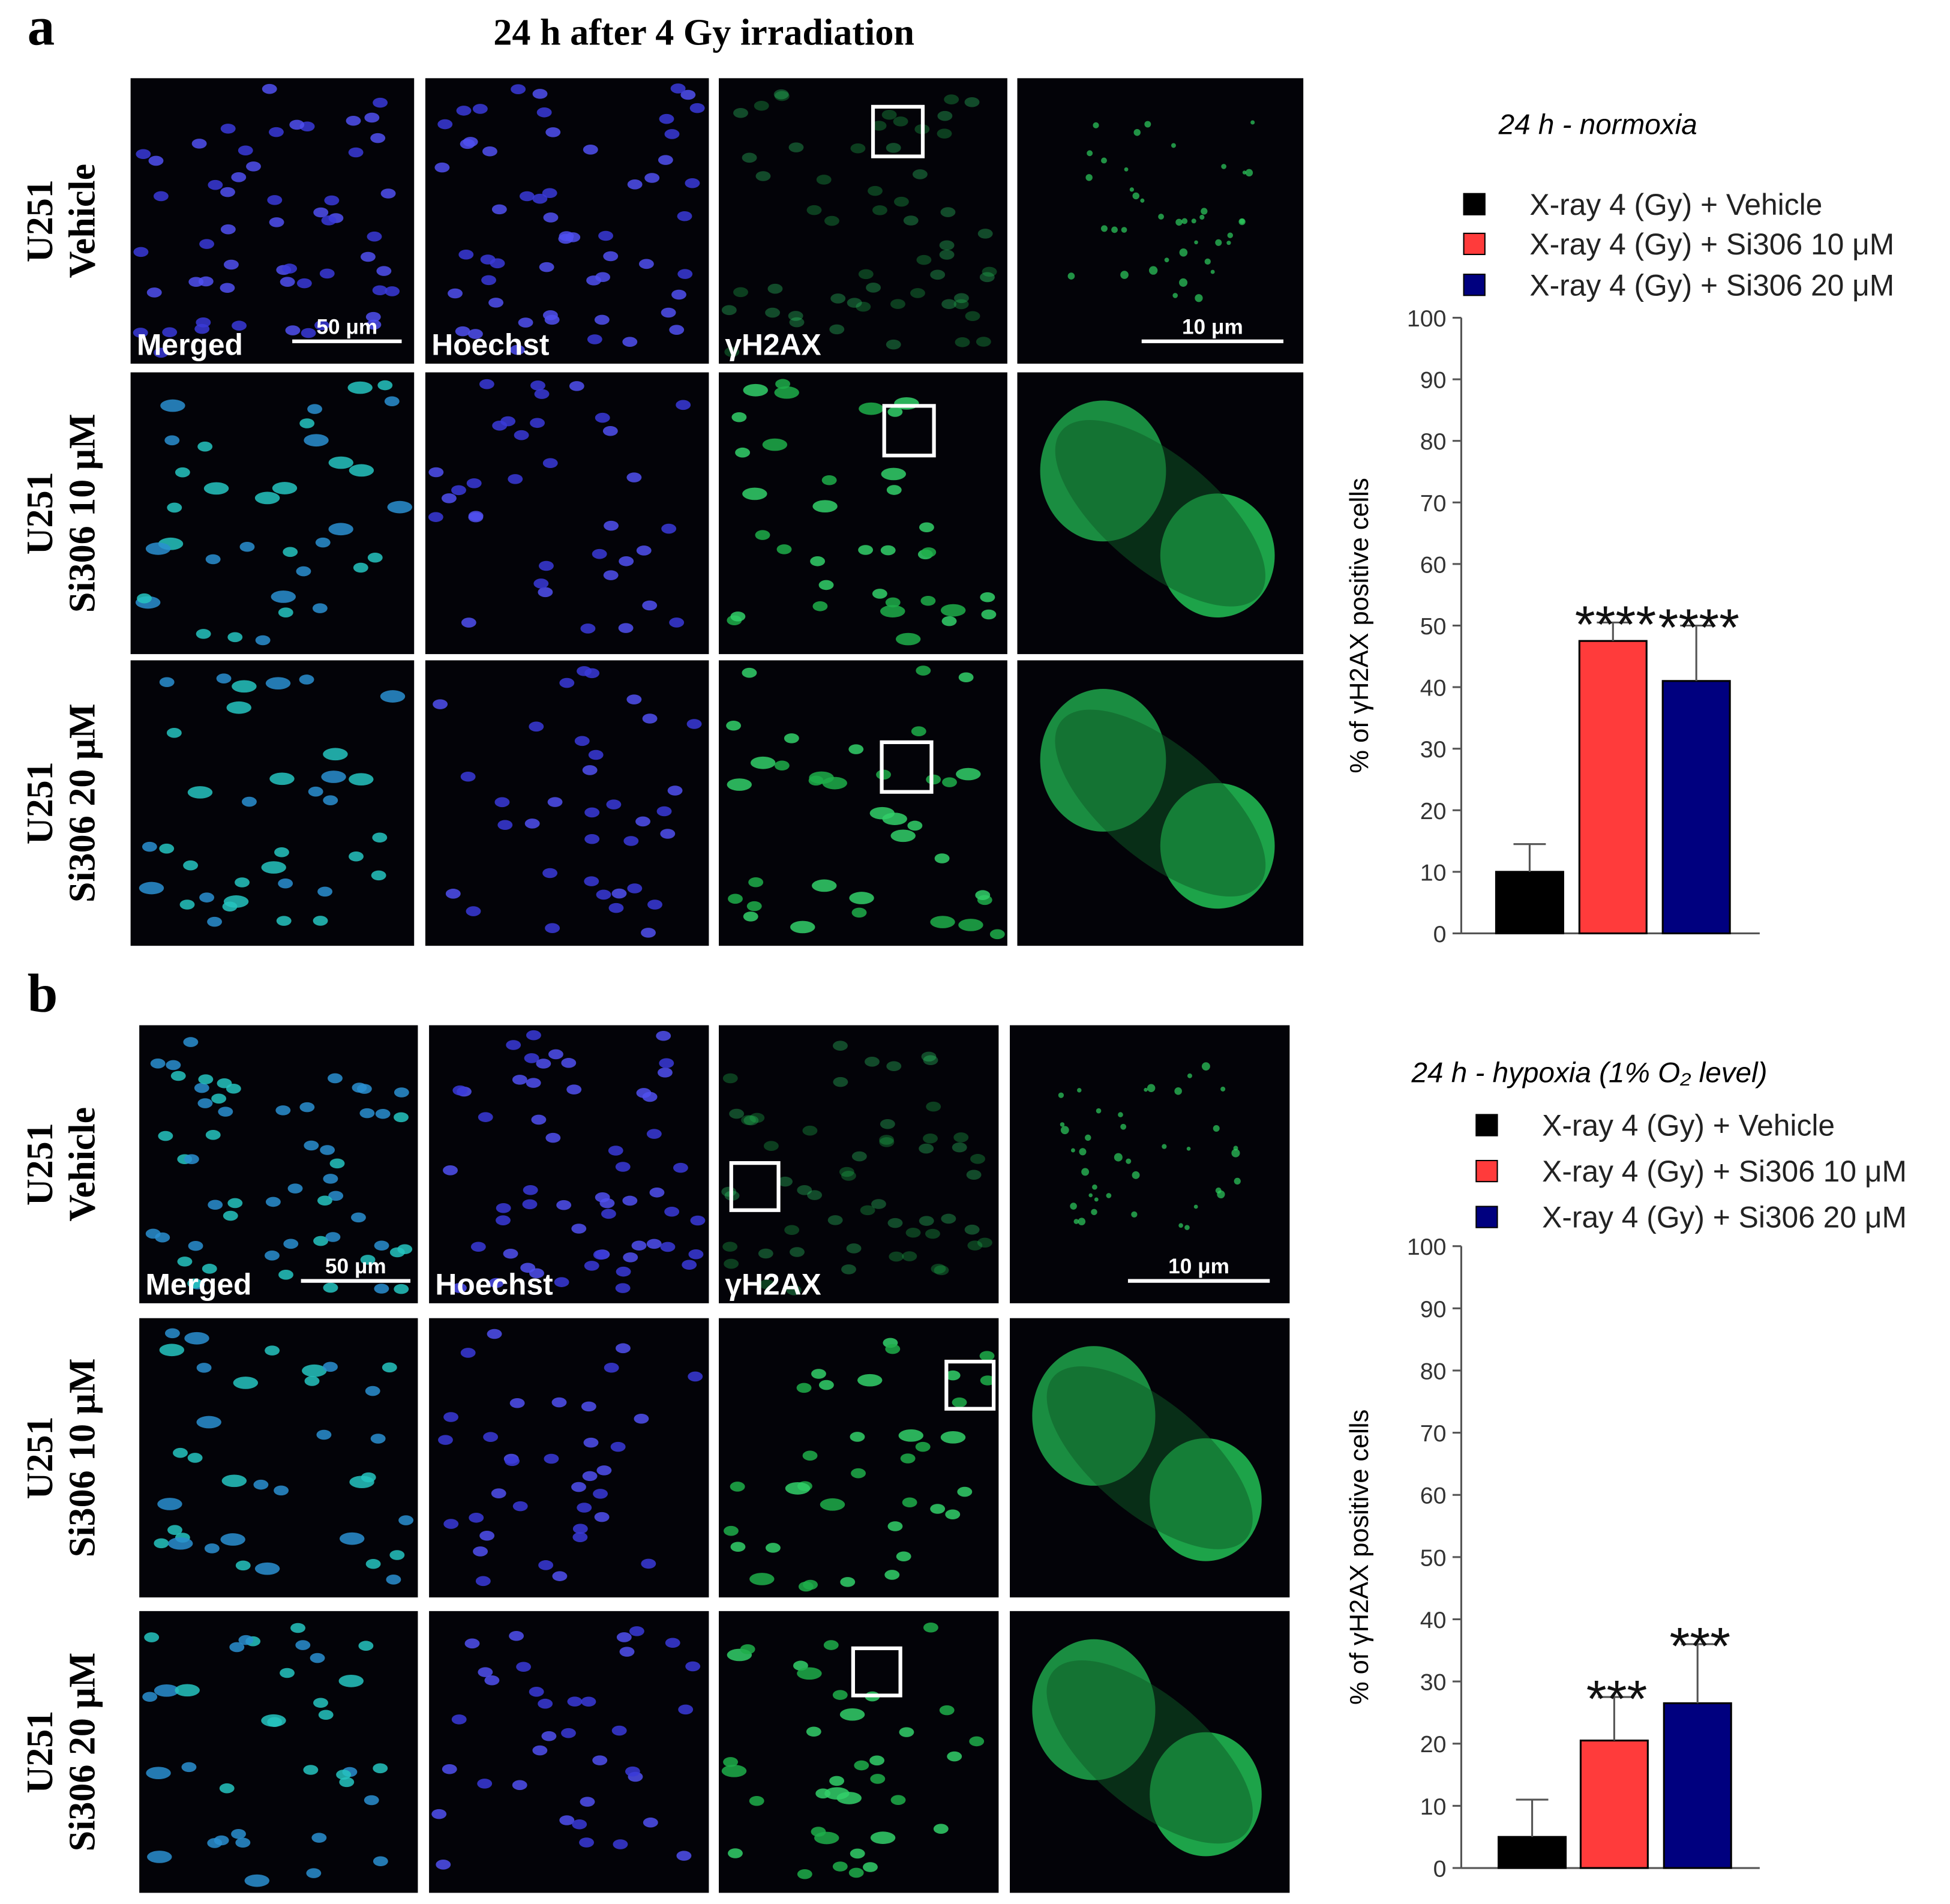  What do you see at coordinates (1434, 1496) in the screenshot?
I see `y-tick-label: 60` at bounding box center [1434, 1496].